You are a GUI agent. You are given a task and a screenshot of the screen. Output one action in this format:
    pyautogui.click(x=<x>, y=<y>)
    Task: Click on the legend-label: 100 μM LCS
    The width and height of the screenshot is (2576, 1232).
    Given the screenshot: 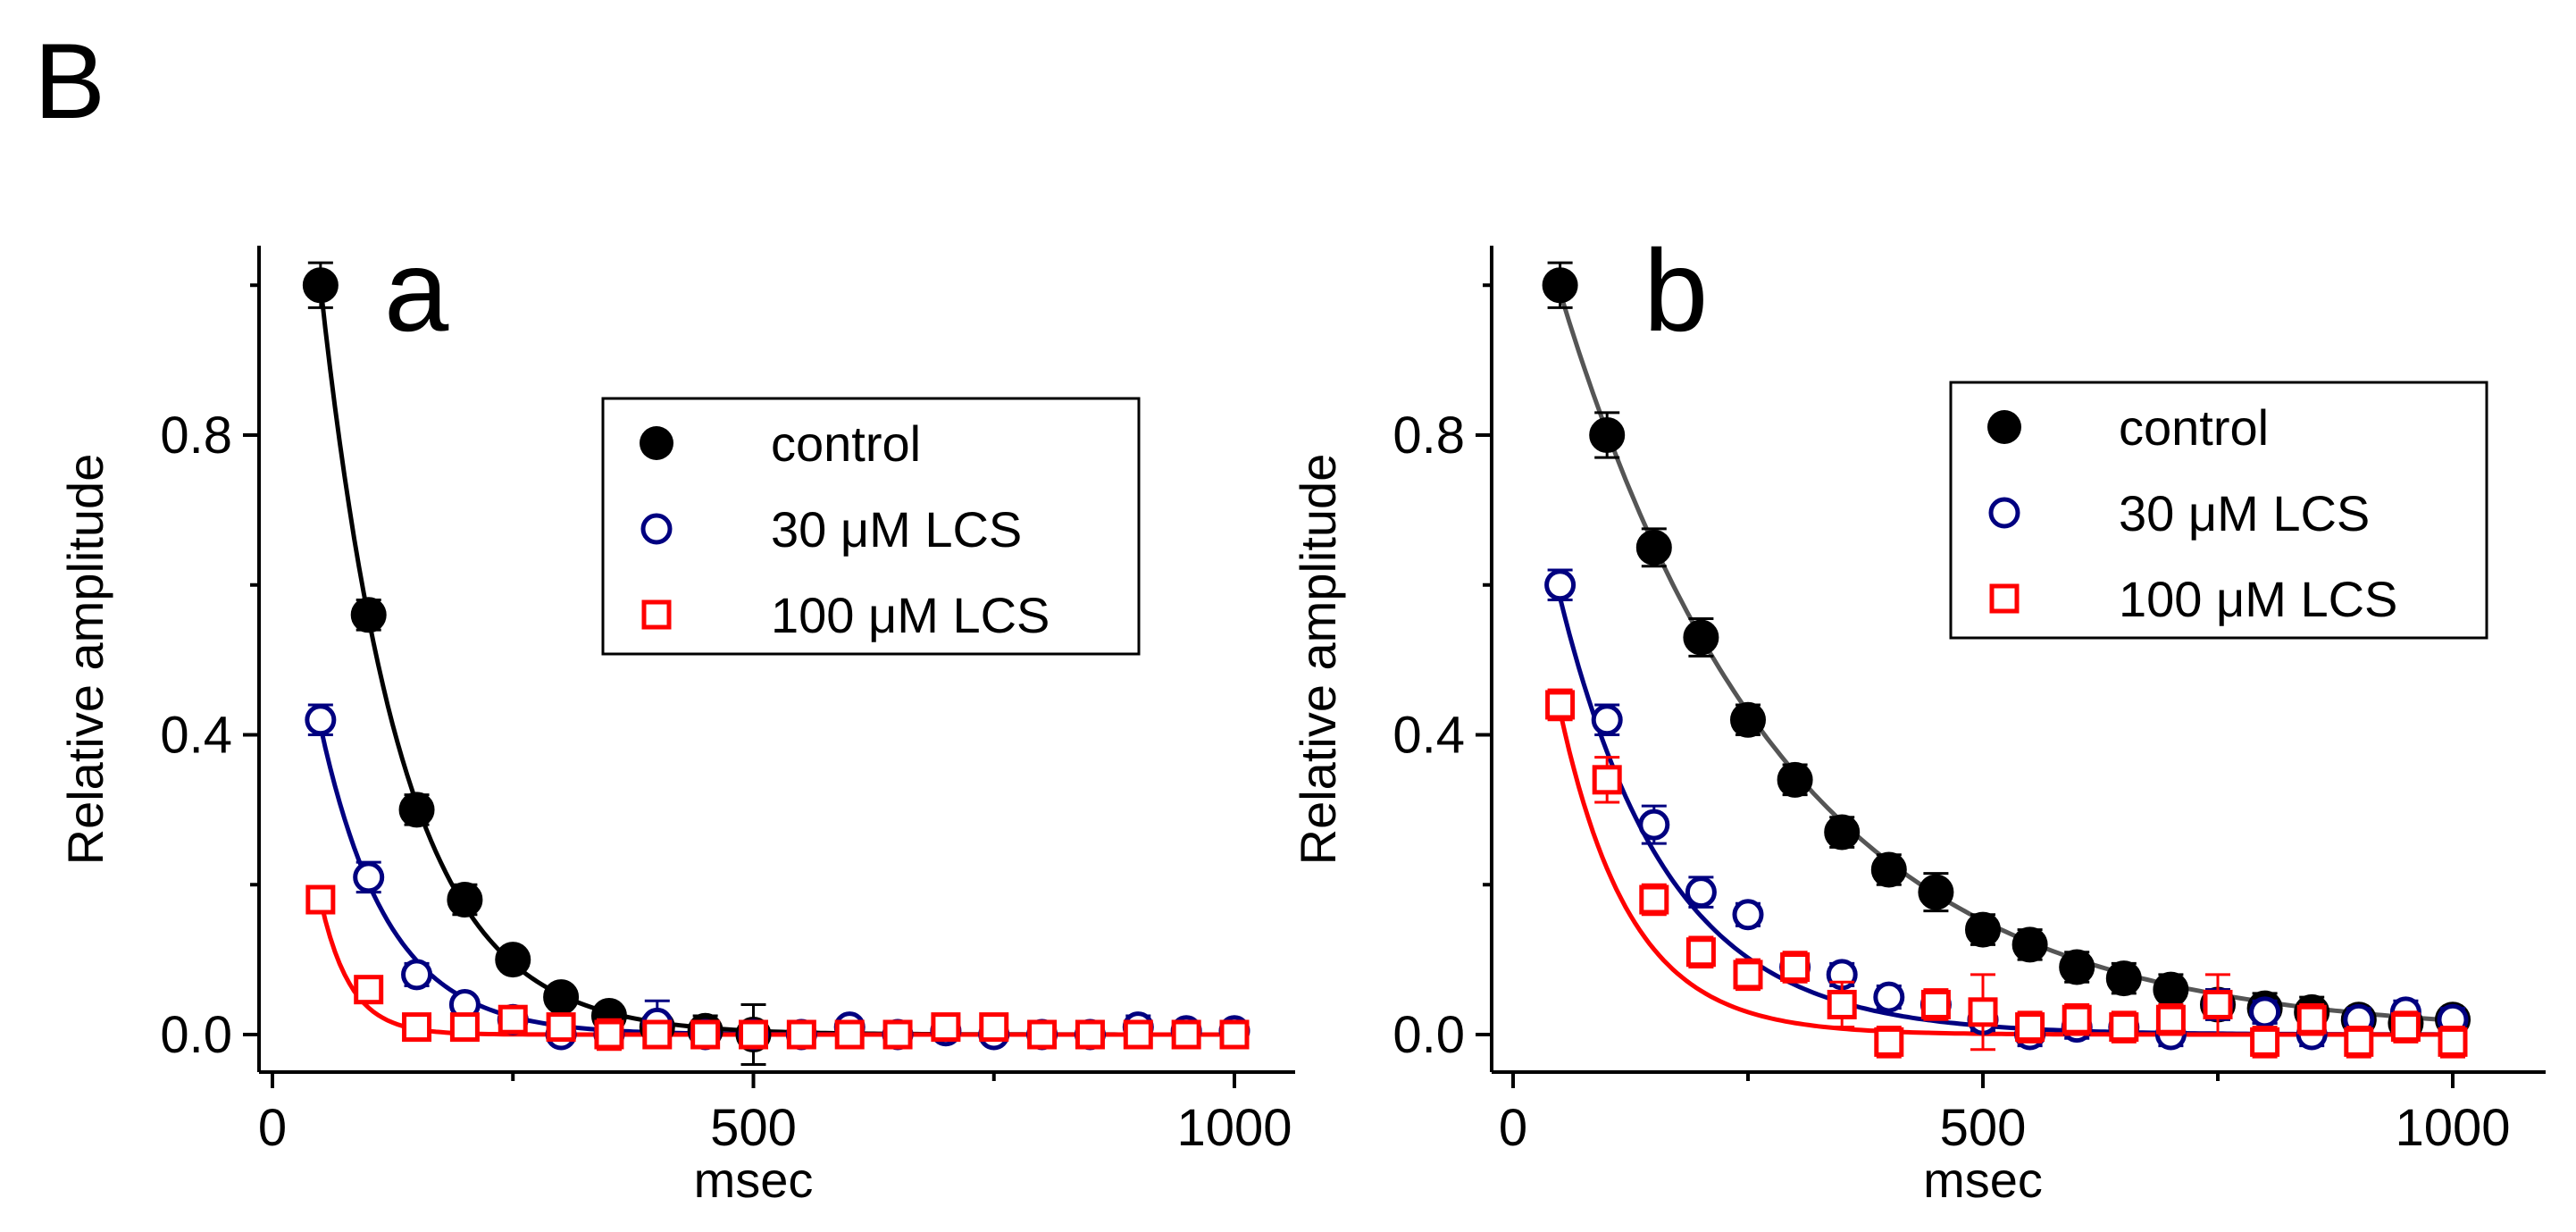 What is the action you would take?
    pyautogui.click(x=911, y=615)
    